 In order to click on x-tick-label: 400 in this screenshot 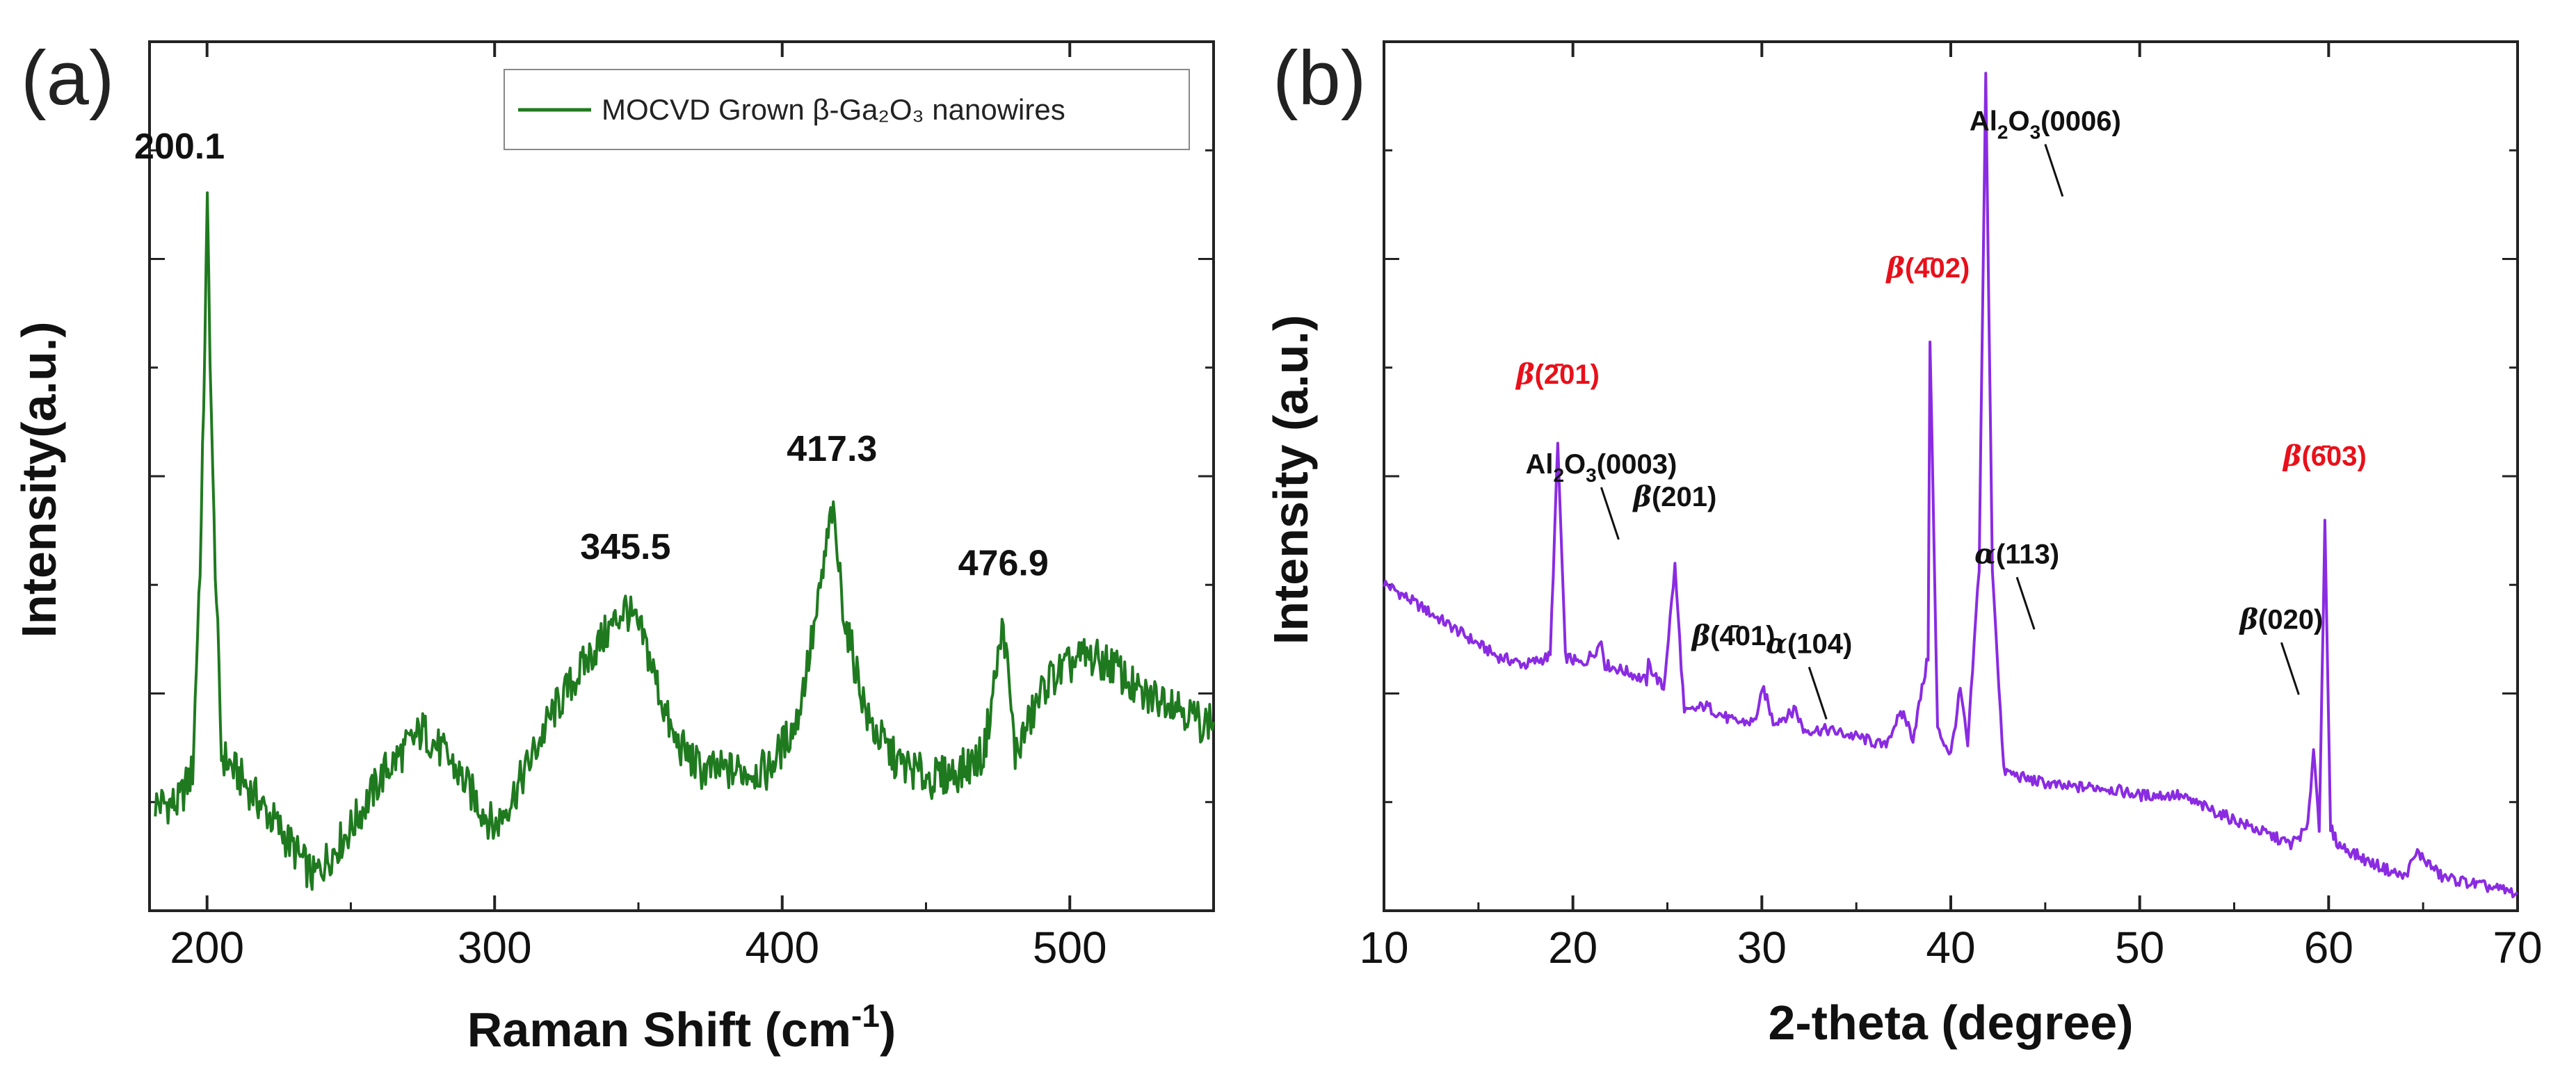, I will do `click(782, 948)`.